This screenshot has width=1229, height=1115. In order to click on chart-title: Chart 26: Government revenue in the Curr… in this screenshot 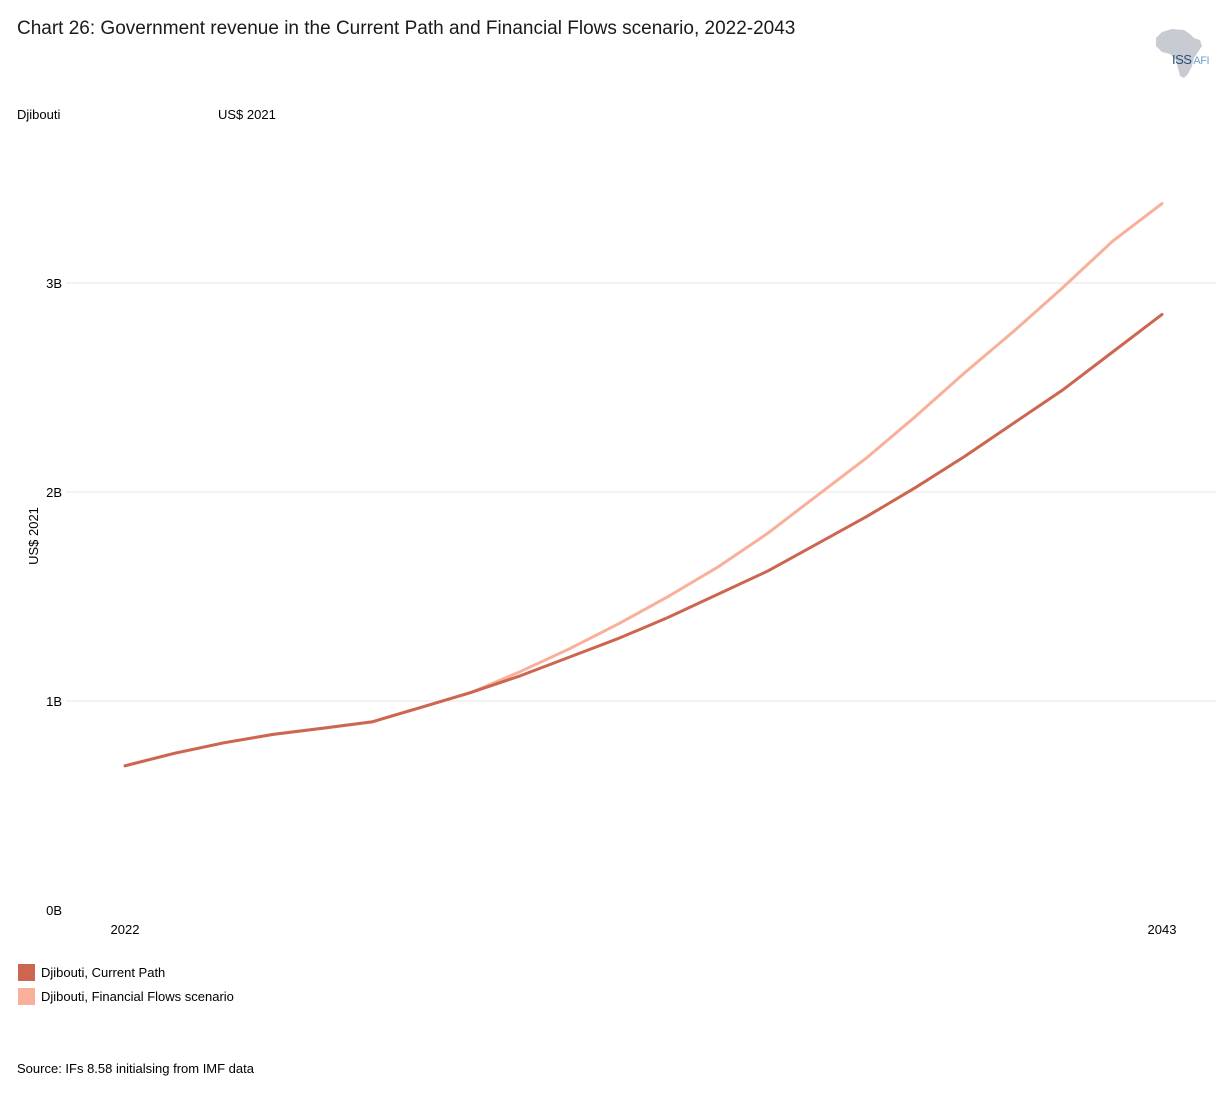, I will do `click(406, 28)`.